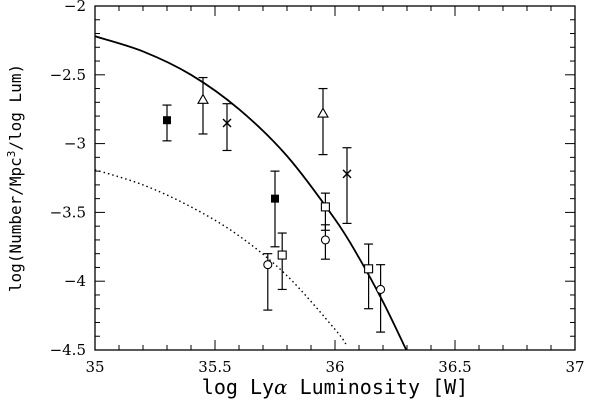 This screenshot has width=589, height=404. Describe the element at coordinates (281, 387) in the screenshot. I see `x-axis-label-alpha: α` at that location.